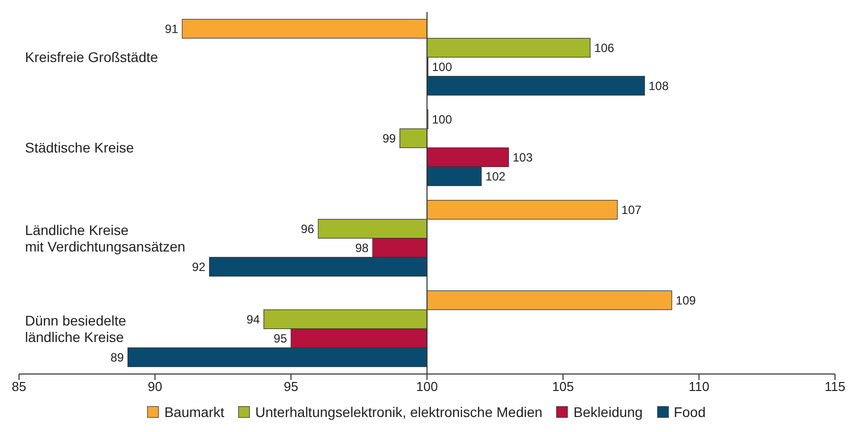 The width and height of the screenshot is (865, 432). I want to click on x-tick-label: 95, so click(291, 386).